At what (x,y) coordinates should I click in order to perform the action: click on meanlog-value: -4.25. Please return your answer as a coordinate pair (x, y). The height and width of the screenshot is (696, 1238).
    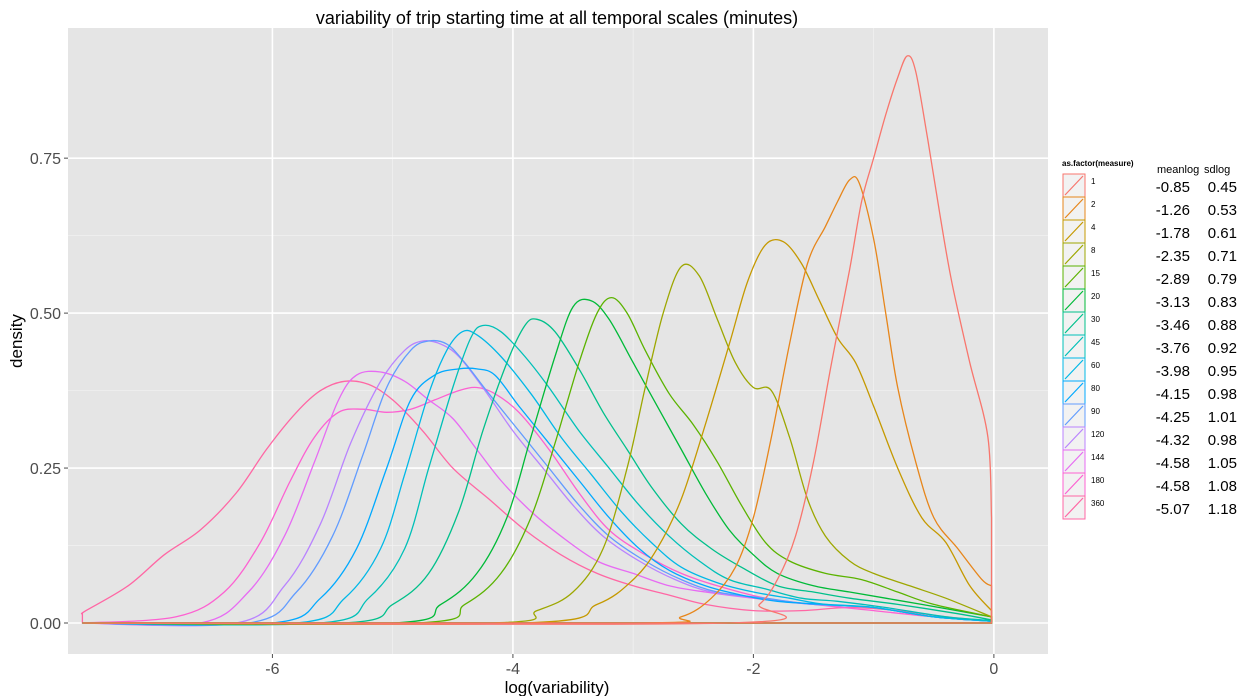
    Looking at the image, I should click on (1173, 417).